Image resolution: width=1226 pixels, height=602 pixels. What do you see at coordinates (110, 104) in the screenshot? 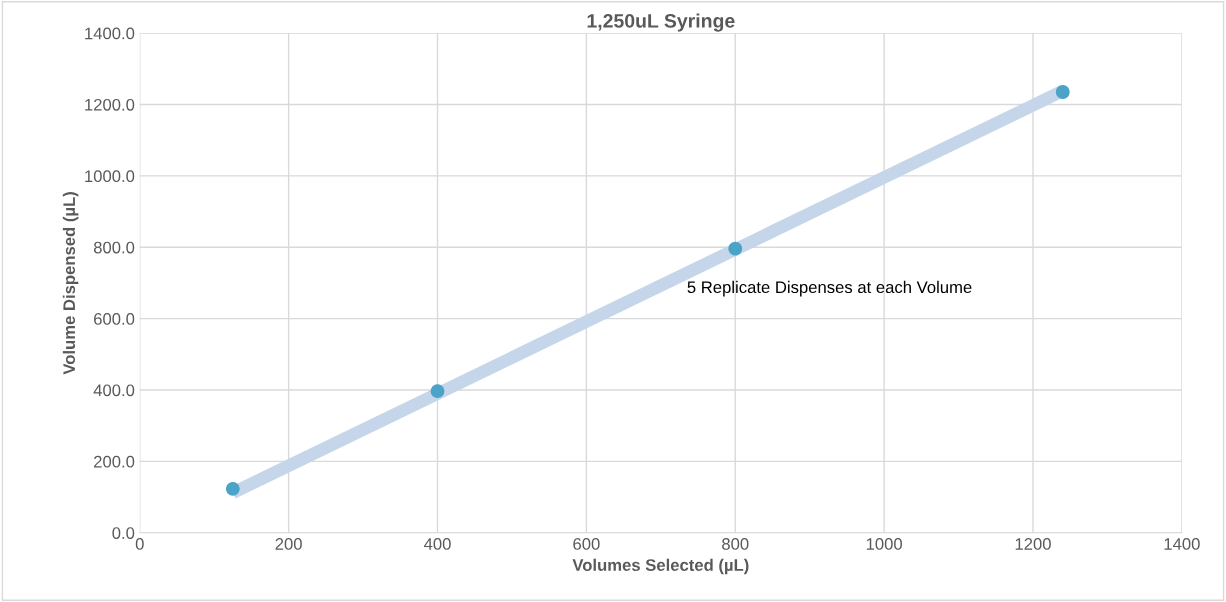
I see `y-tick-label: 1200.0` at bounding box center [110, 104].